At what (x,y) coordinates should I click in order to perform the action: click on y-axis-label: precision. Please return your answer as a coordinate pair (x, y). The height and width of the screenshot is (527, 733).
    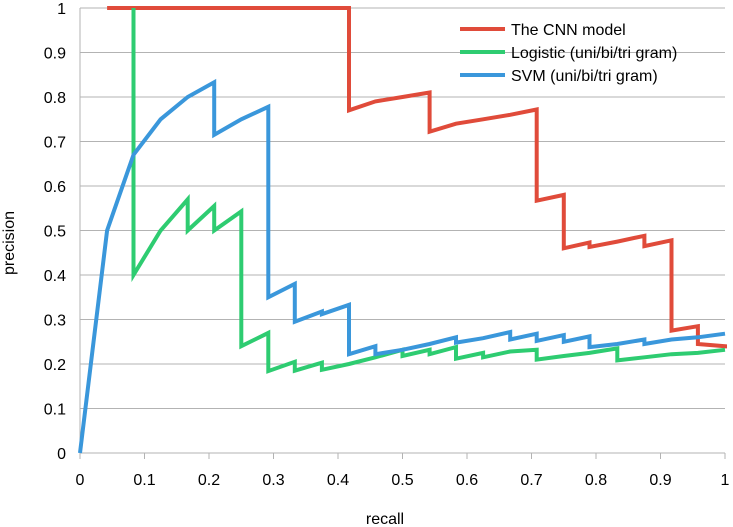
    Looking at the image, I should click on (9, 243).